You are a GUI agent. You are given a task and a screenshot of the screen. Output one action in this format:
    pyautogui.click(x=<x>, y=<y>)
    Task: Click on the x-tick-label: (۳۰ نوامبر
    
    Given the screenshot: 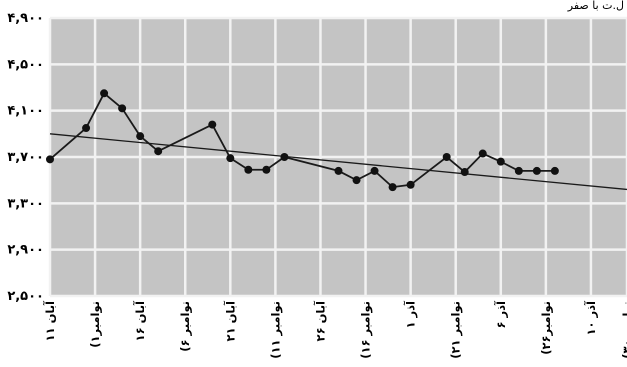 What is the action you would take?
    pyautogui.click(x=623, y=330)
    